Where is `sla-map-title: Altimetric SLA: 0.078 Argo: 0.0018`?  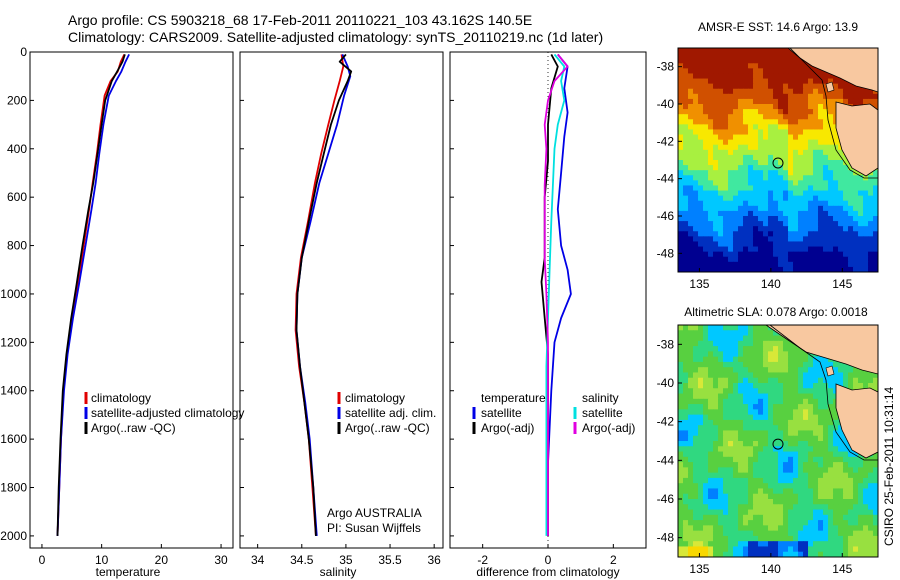
sla-map-title: Altimetric SLA: 0.078 Argo: 0.0018 is located at coordinates (776, 312).